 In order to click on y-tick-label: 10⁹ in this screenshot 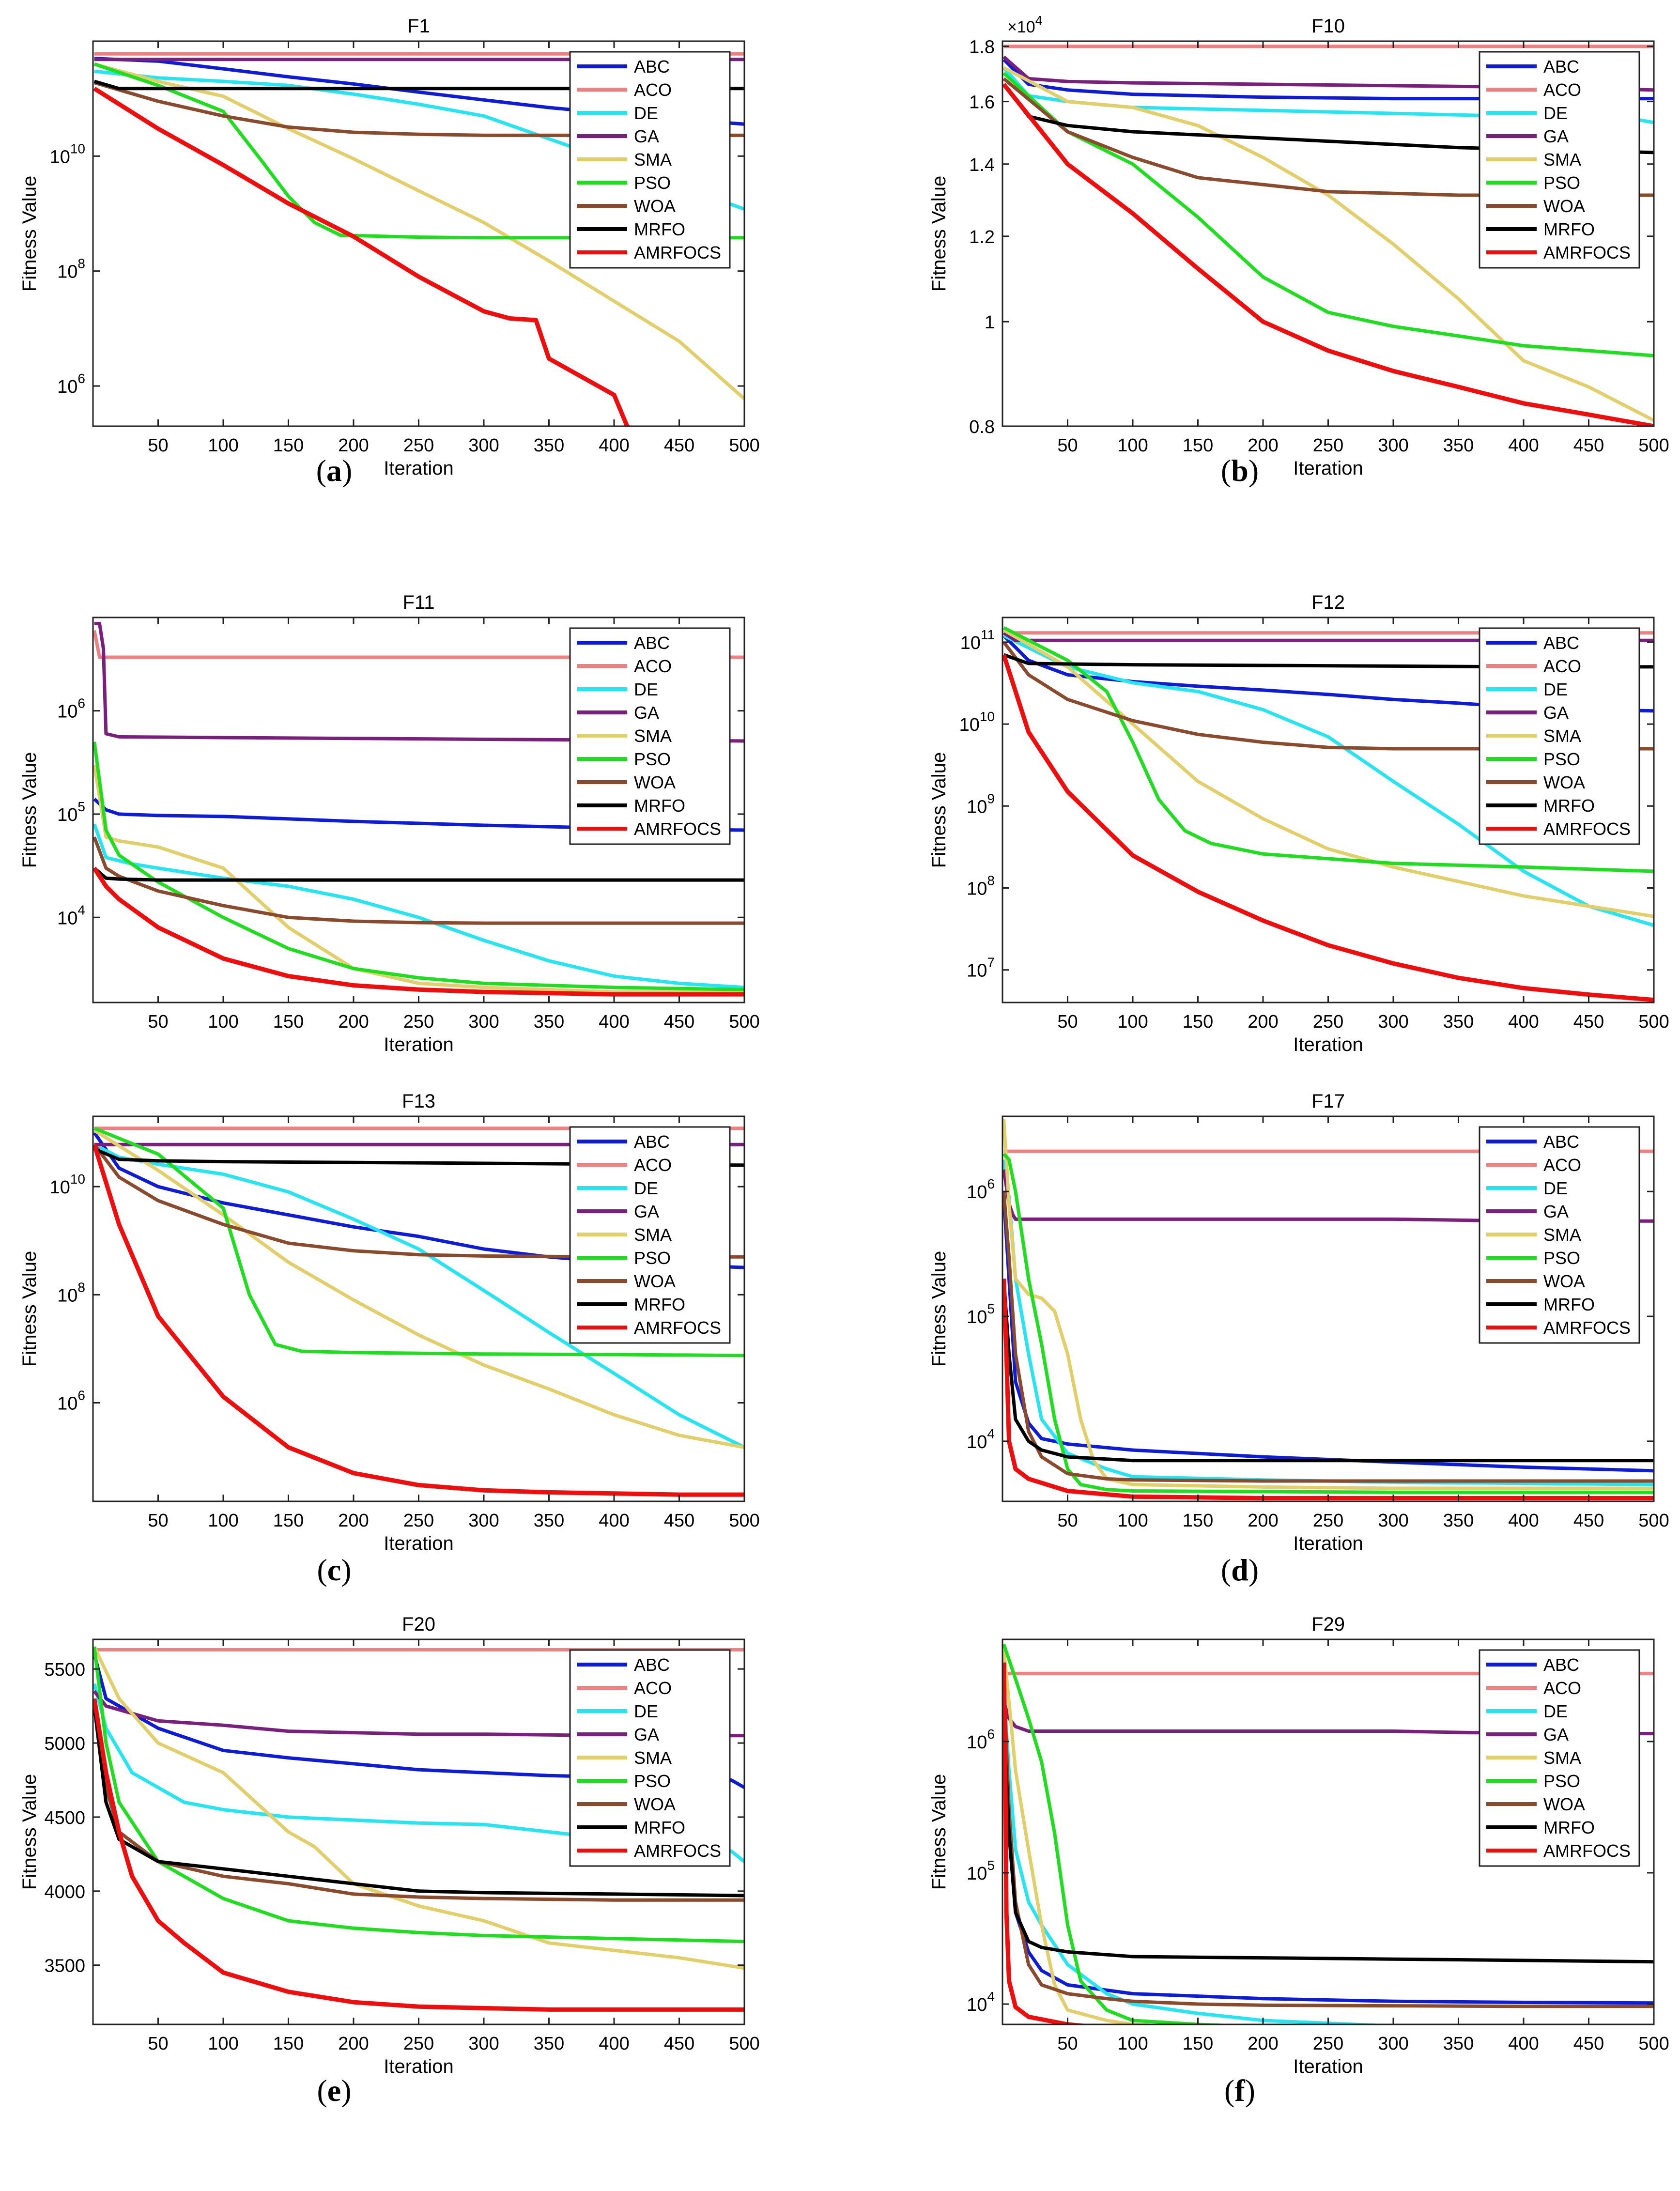, I will do `click(981, 804)`.